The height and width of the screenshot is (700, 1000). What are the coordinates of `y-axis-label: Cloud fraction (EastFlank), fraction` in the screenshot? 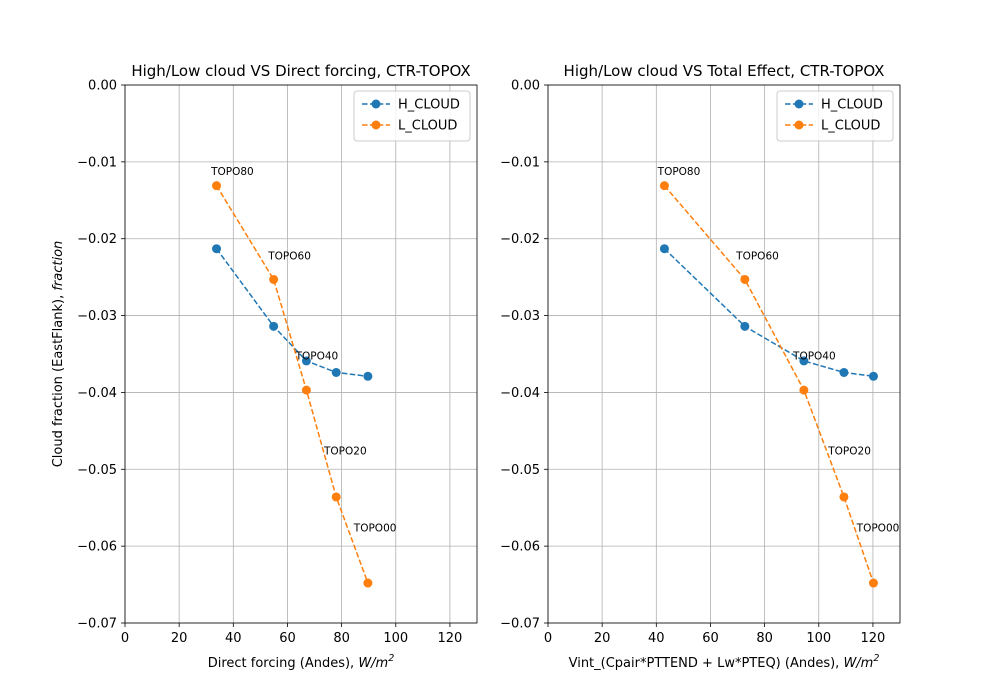 It's located at (58, 354).